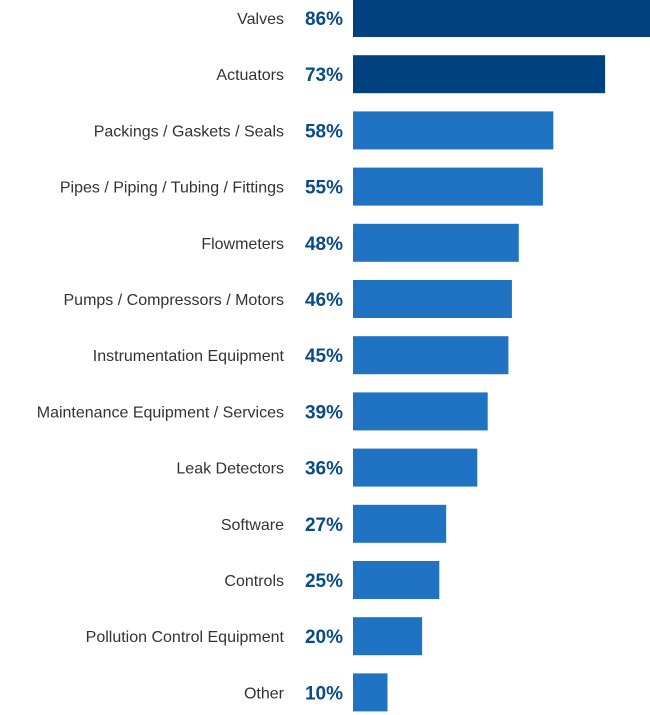 This screenshot has height=715, width=650. Describe the element at coordinates (324, 131) in the screenshot. I see `value-label-3: 58%` at that location.